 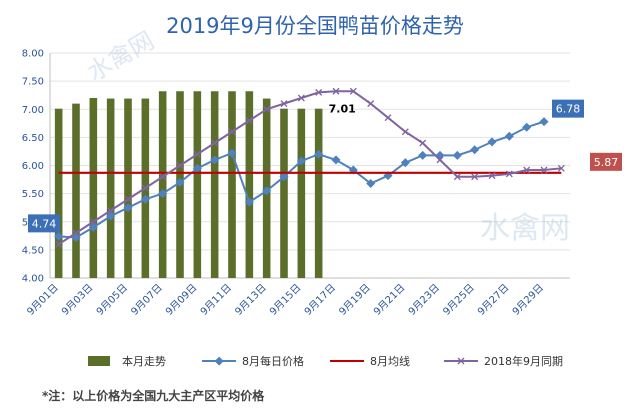 What do you see at coordinates (153, 396) in the screenshot?
I see `footnote: *注：以上价格为全国九大主产区平均价格` at bounding box center [153, 396].